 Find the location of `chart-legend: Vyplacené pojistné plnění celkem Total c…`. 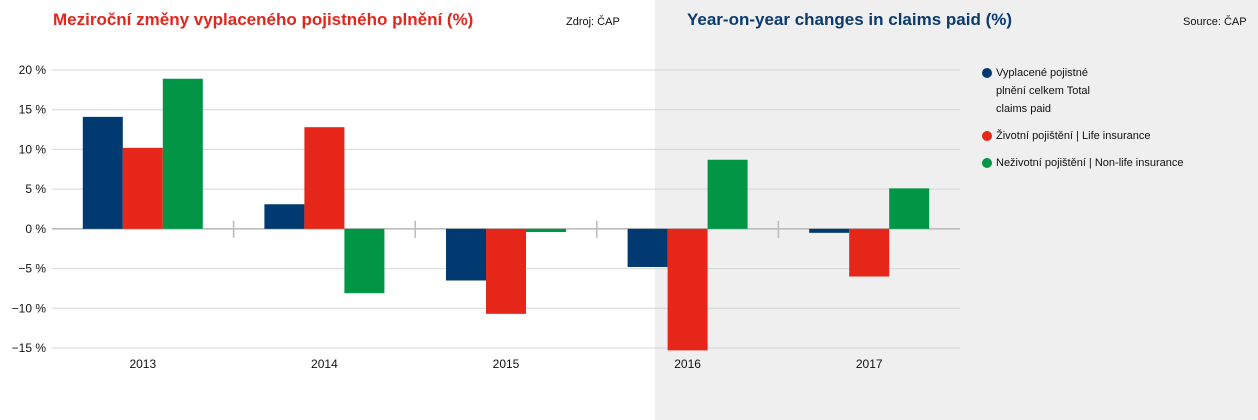

chart-legend: Vyplacené pojistné plnění celkem Total c… is located at coordinates (1109, 122).